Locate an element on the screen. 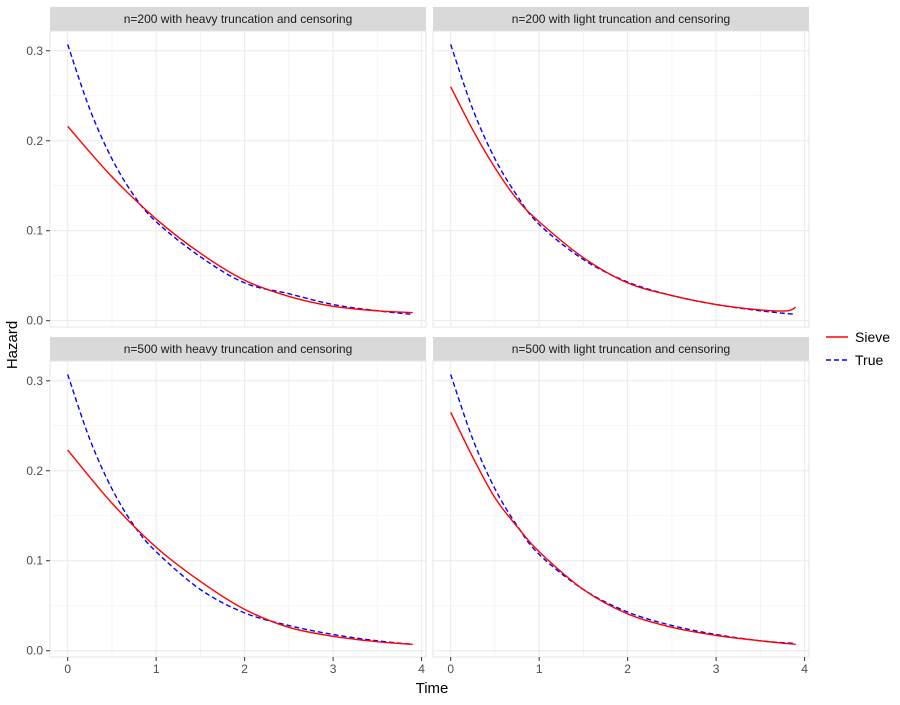 The image size is (900, 705). y-axis-label: Hazard is located at coordinates (12, 345).